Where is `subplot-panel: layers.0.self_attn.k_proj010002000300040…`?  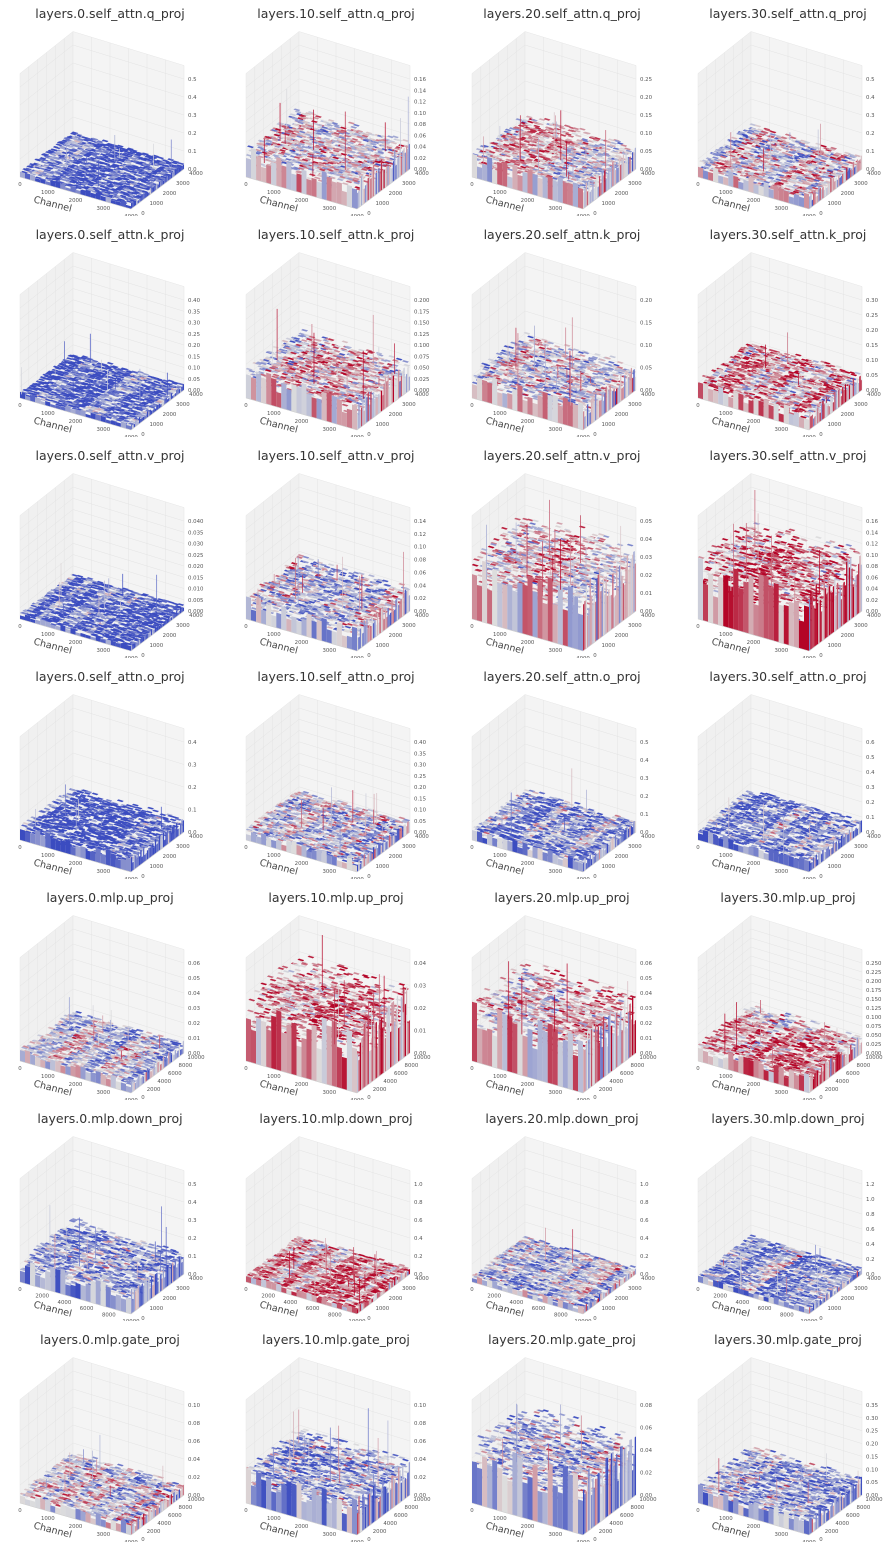
subplot-panel: layers.0.self_attn.k_proj010002000300040… is located at coordinates (110, 330).